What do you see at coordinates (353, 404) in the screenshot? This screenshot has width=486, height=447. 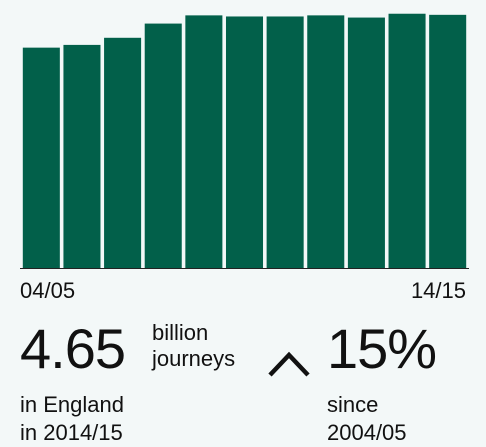 I see `change-caption-line1: since` at bounding box center [353, 404].